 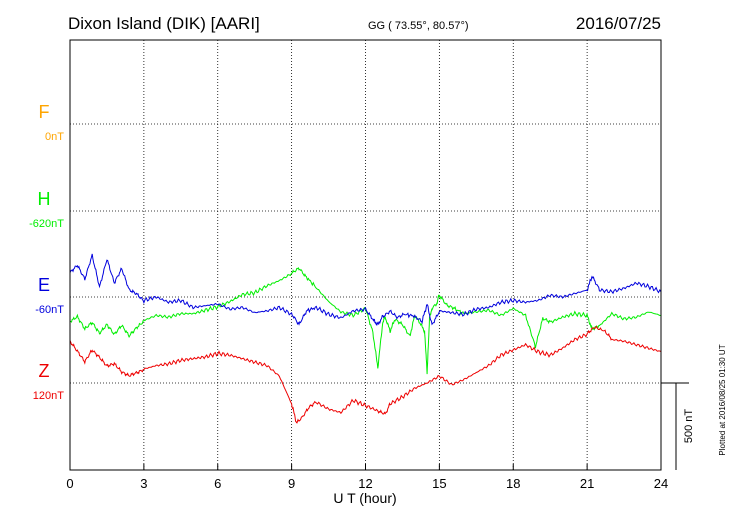 I want to click on series-name-F: F, so click(x=44, y=112).